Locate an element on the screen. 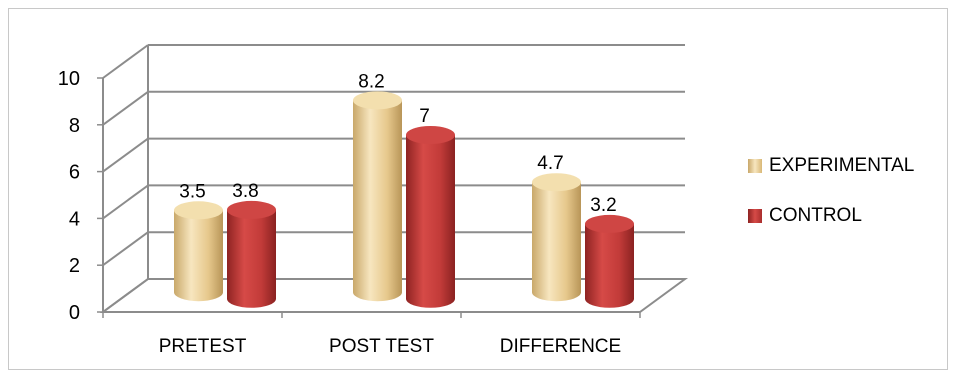  data-label: 7 is located at coordinates (424, 116).